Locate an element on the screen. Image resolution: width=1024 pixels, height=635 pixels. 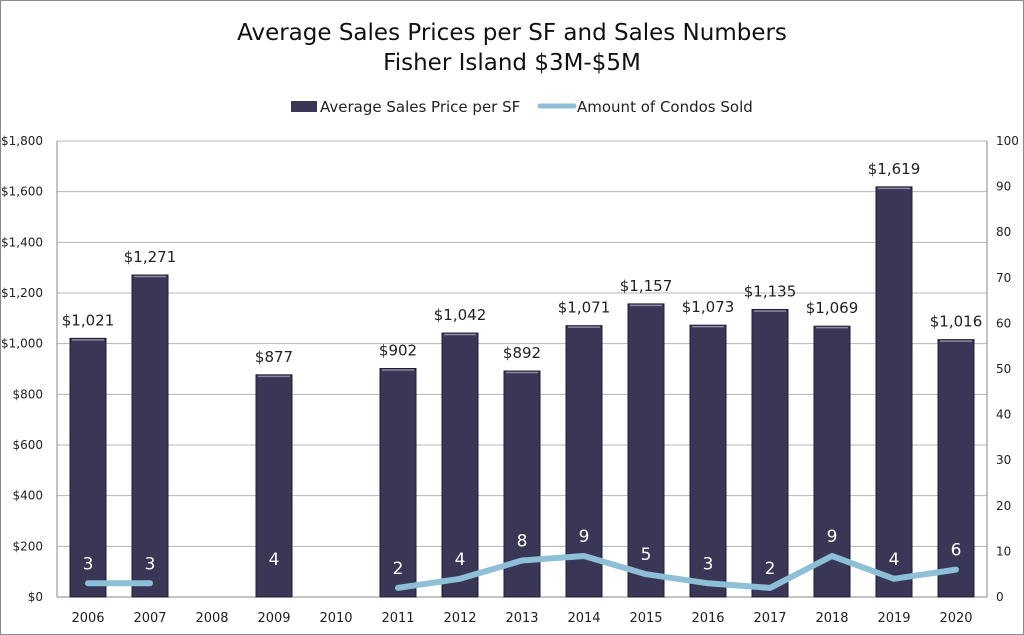
x-tick-label: 2011 is located at coordinates (397, 618).